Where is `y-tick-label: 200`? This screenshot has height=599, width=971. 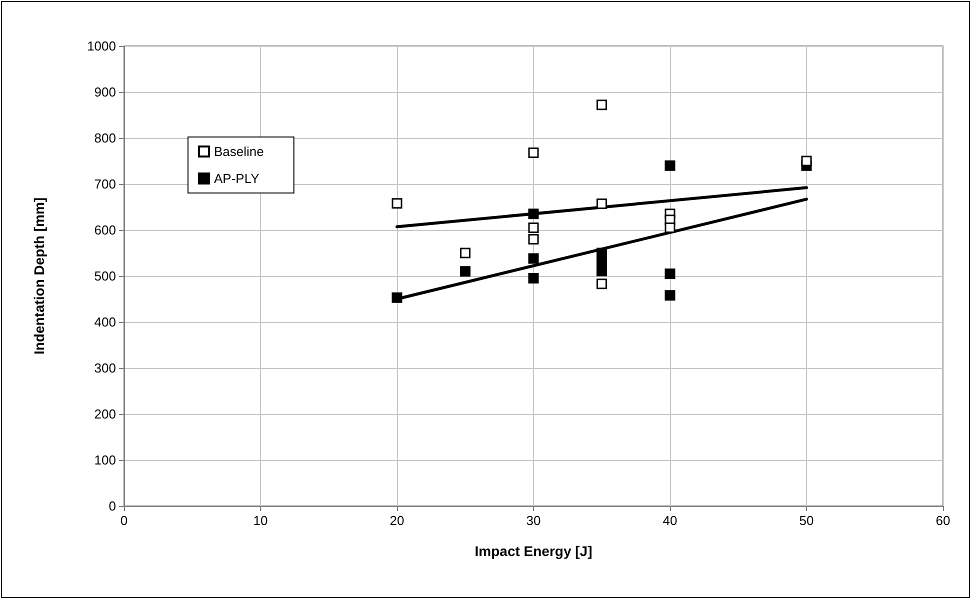
y-tick-label: 200 is located at coordinates (105, 414).